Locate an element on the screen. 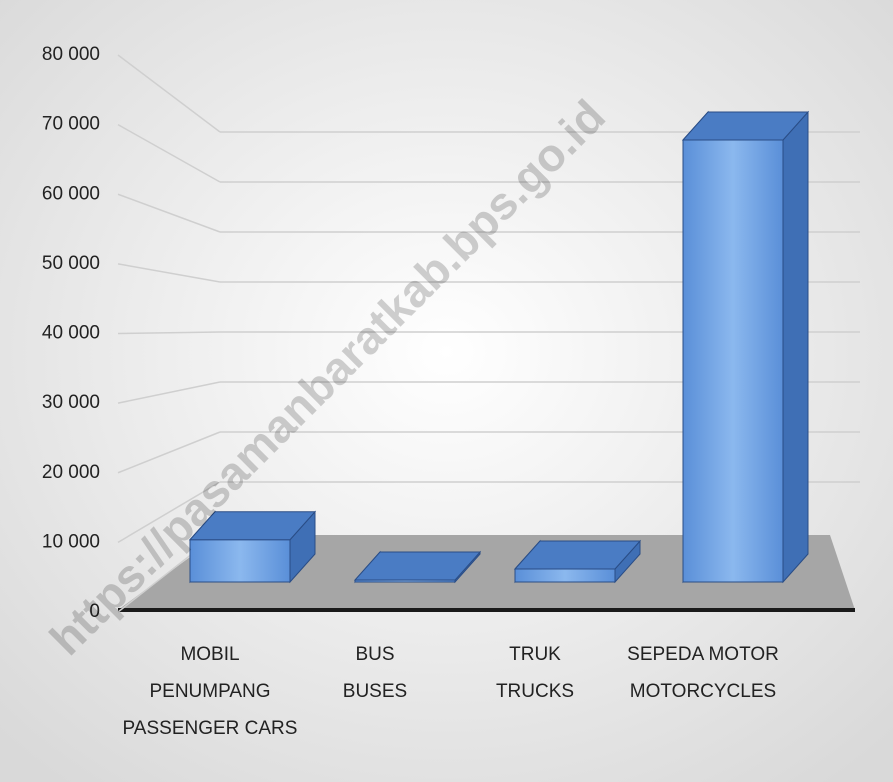 This screenshot has height=782, width=893. x-tick-label: BUSES is located at coordinates (375, 691).